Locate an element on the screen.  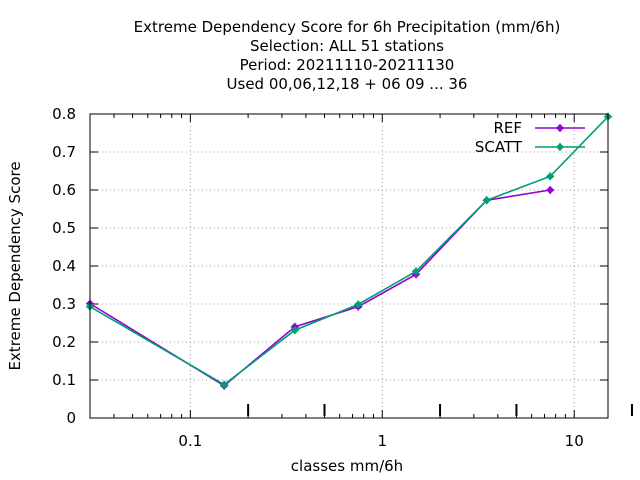
y-tick-label: 0.2 is located at coordinates (64, 342).